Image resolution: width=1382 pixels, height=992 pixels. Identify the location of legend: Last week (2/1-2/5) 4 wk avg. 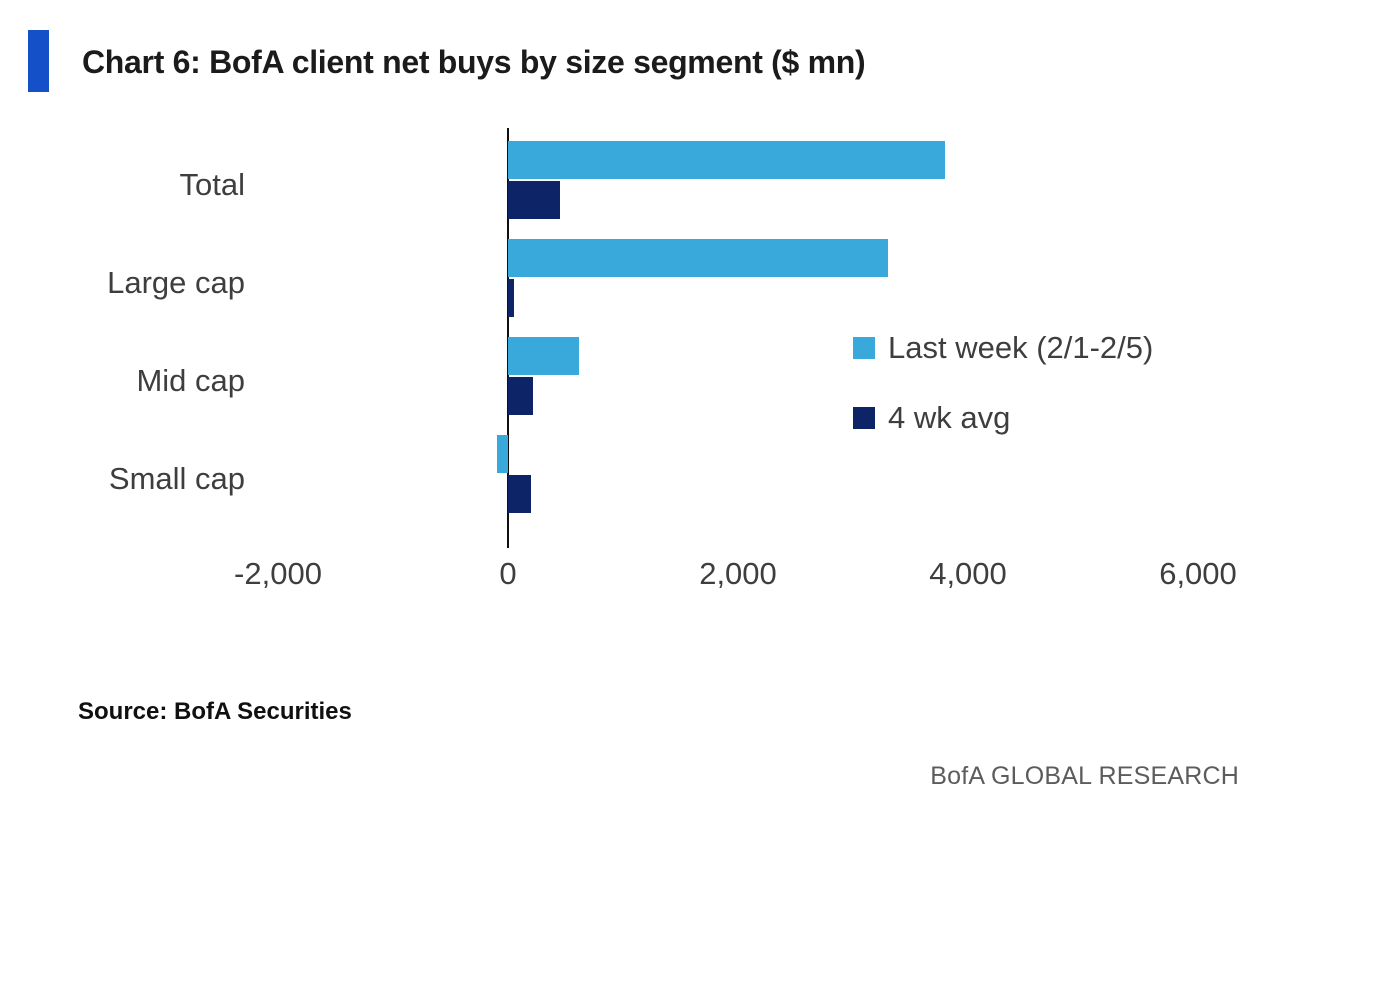
(1003, 383).